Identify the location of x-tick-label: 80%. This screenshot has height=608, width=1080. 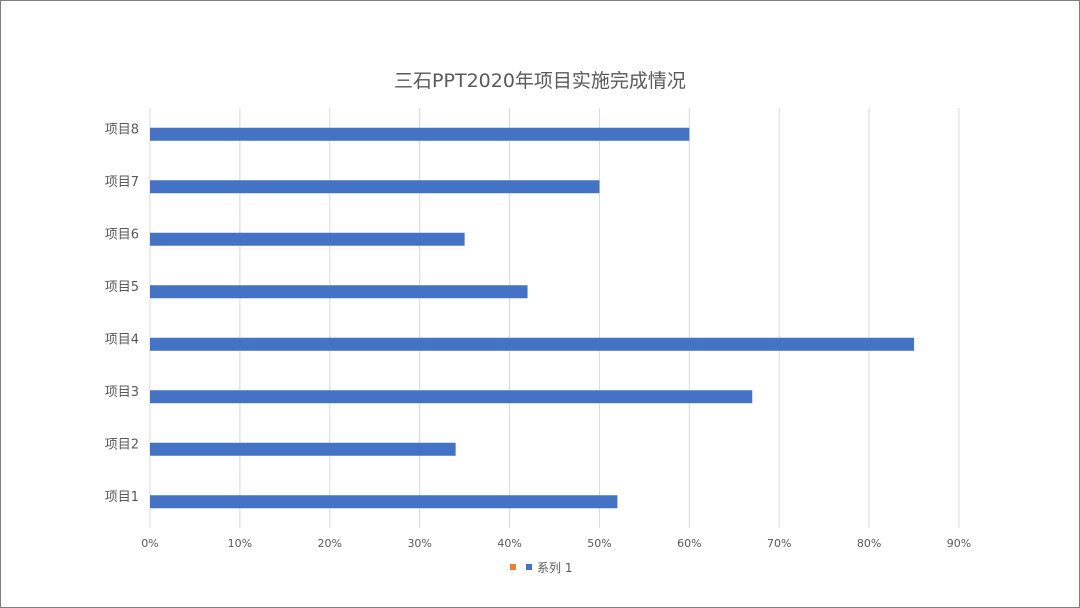
(869, 543).